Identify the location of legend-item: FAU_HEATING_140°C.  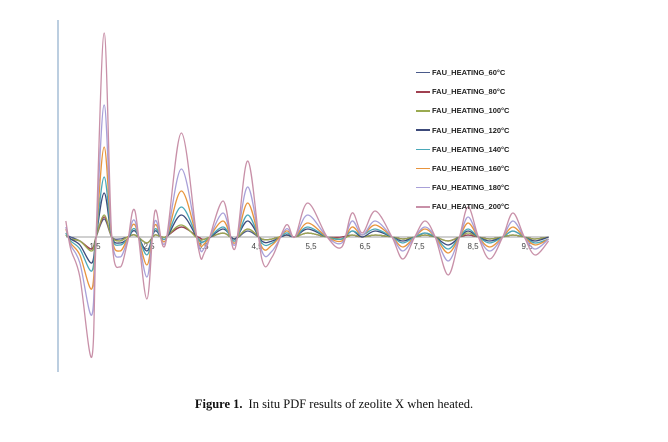
(462, 149).